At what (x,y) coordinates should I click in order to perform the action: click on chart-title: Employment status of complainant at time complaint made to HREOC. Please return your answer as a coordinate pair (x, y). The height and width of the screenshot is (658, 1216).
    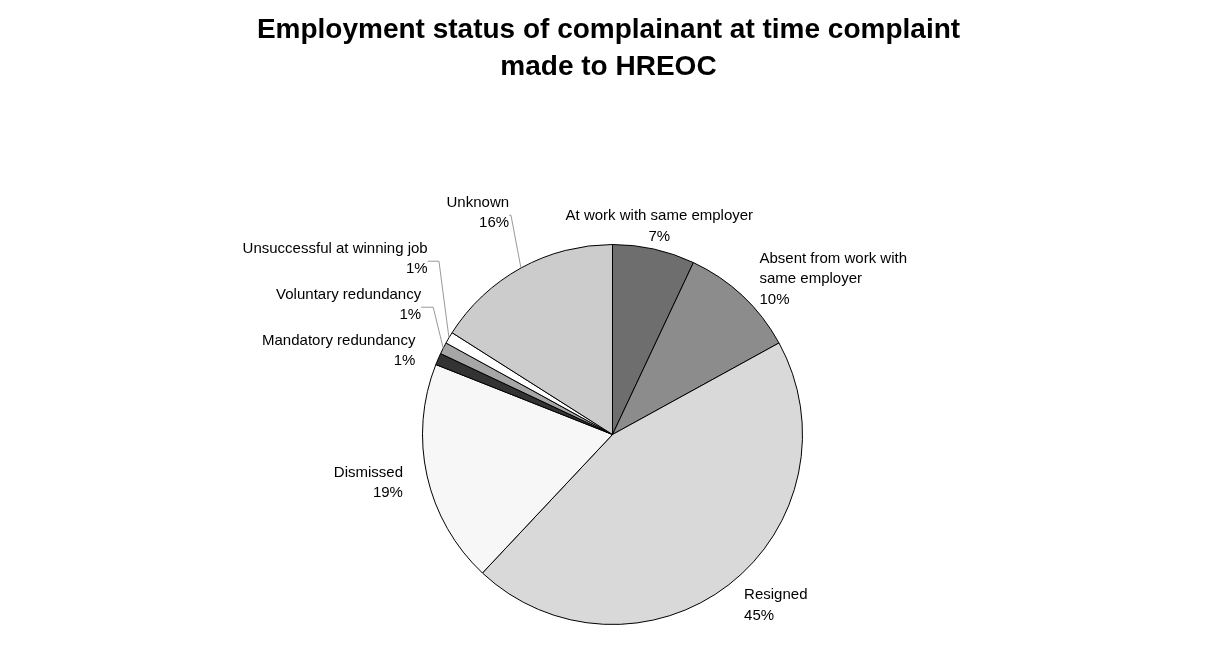
    Looking at the image, I should click on (608, 46).